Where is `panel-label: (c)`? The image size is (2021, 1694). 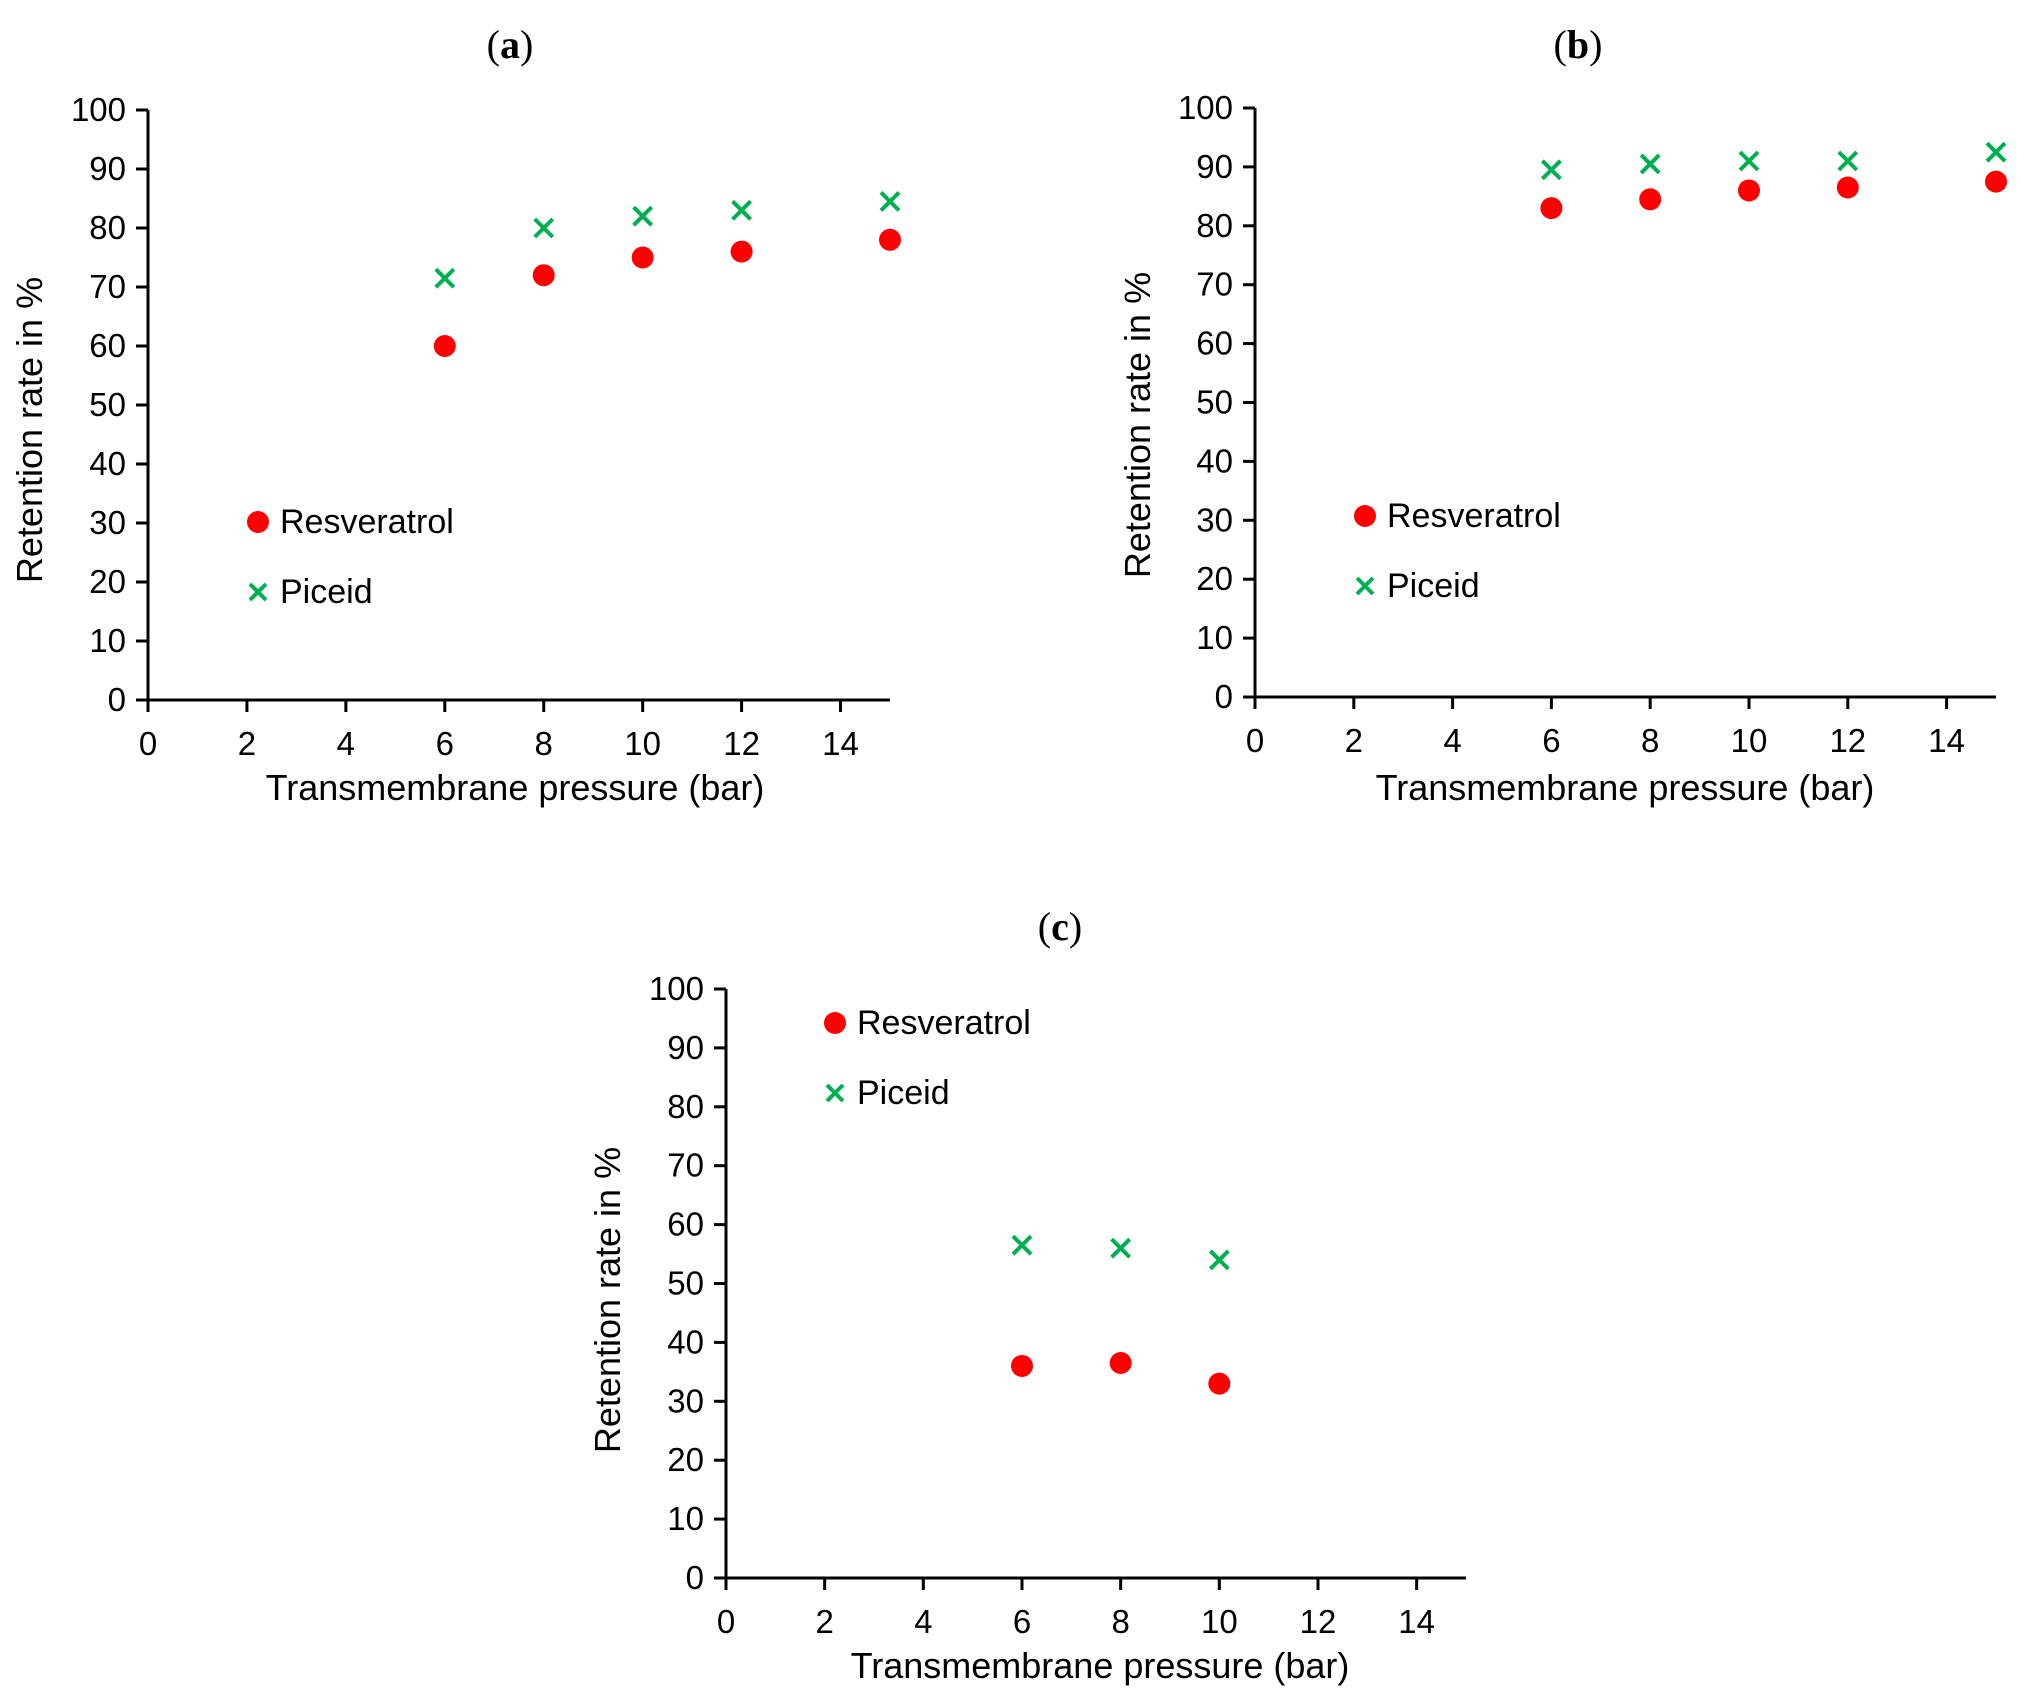 panel-label: (c) is located at coordinates (1060, 926).